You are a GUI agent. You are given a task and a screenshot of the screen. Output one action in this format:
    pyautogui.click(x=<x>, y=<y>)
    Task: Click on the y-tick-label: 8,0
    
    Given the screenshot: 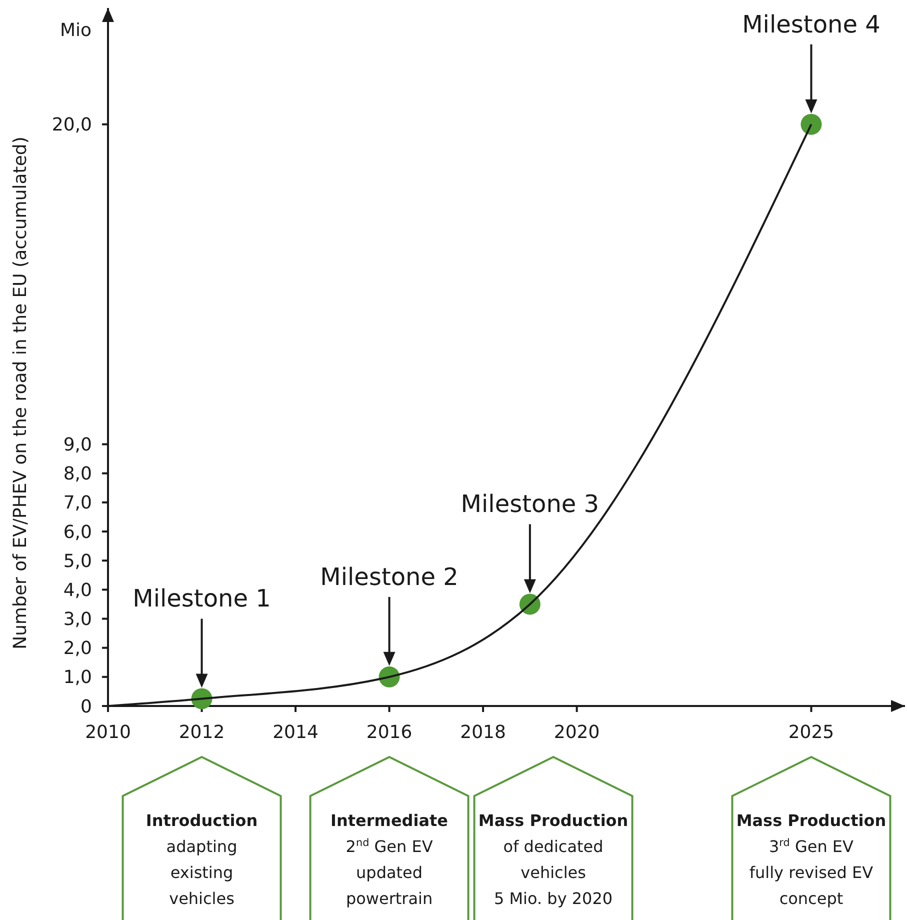 What is the action you would take?
    pyautogui.click(x=77, y=474)
    